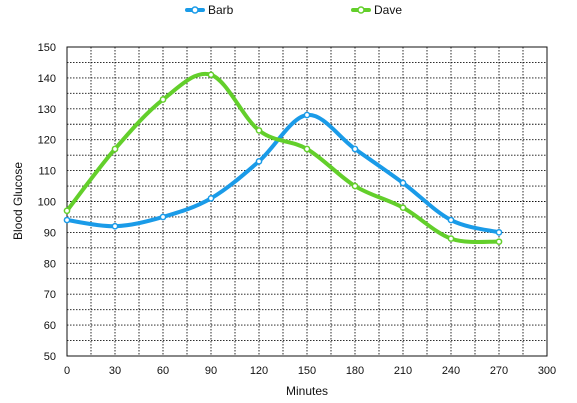 This screenshot has height=403, width=577. I want to click on x-tick-label: 150, so click(307, 371).